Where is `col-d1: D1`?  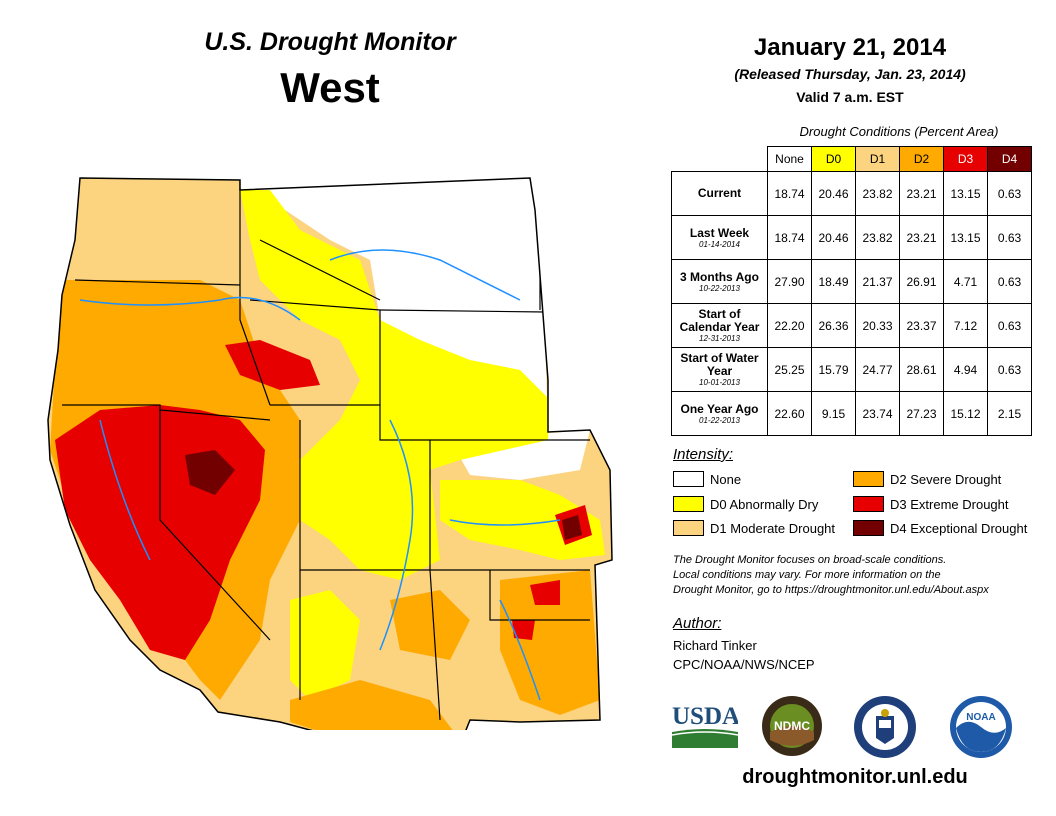 col-d1: D1 is located at coordinates (877, 159).